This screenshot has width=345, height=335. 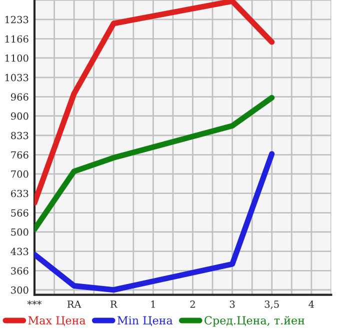 I want to click on y-tick-label: 300, so click(x=19, y=290).